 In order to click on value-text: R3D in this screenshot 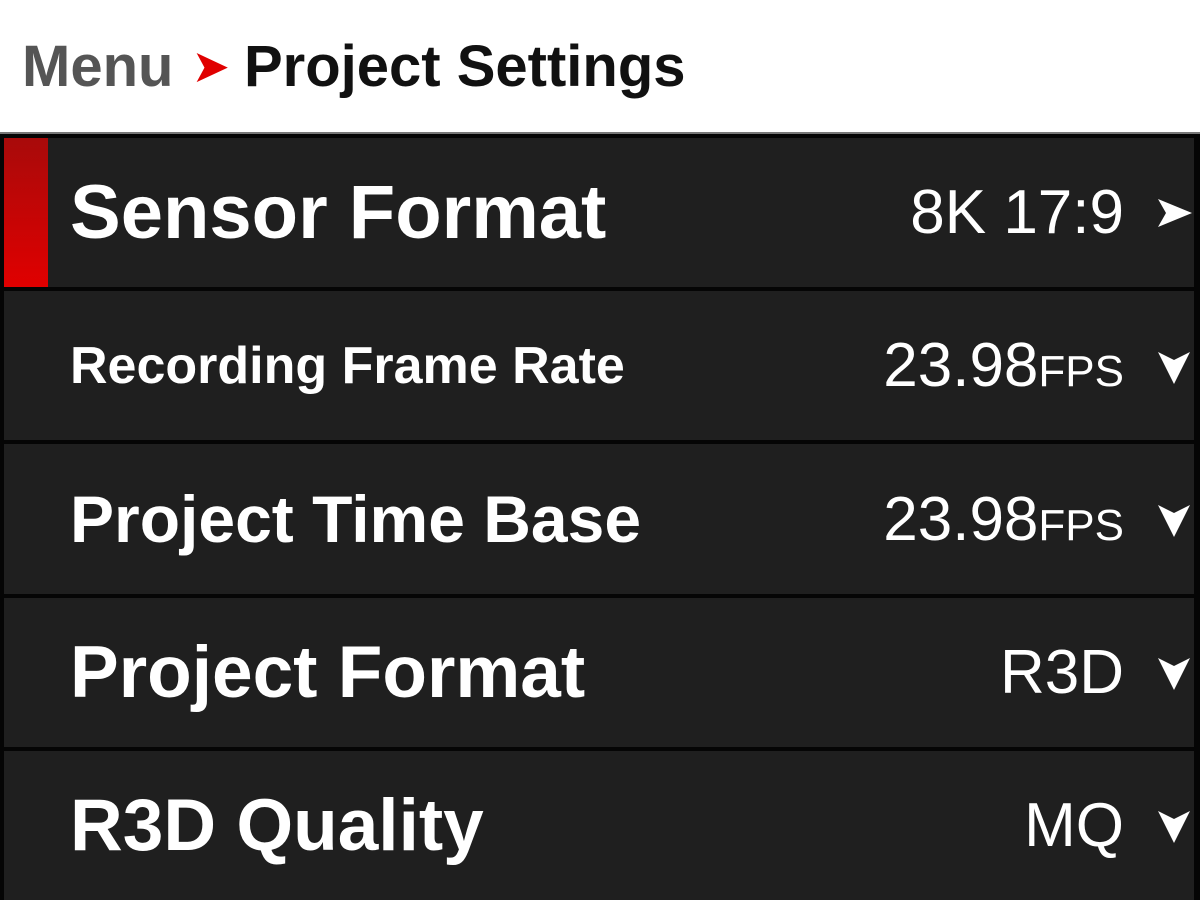, I will do `click(1061, 672)`.